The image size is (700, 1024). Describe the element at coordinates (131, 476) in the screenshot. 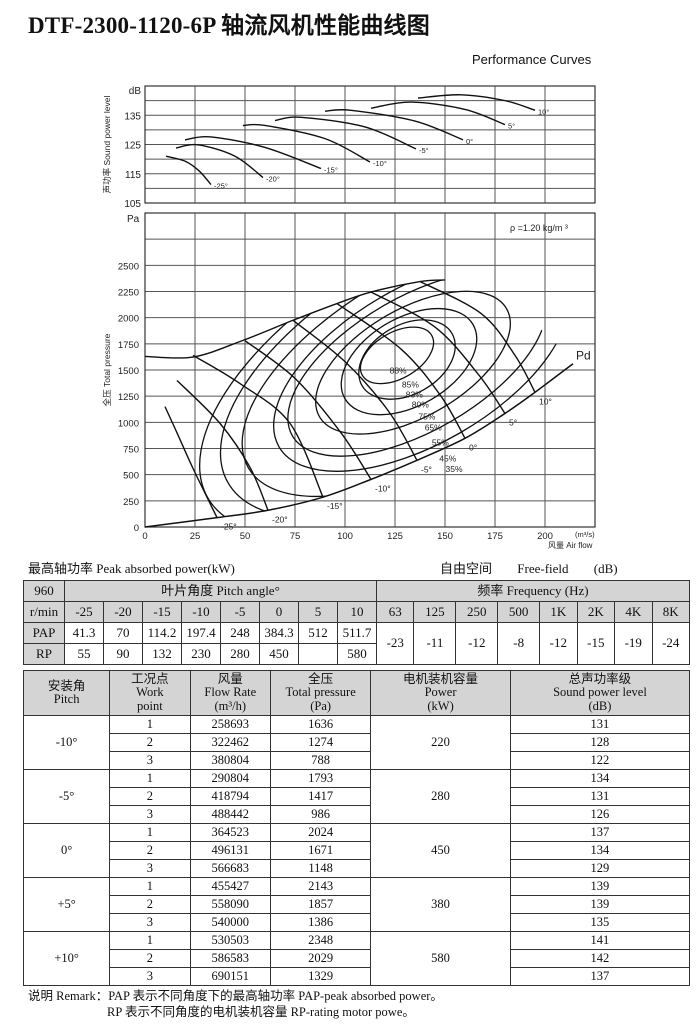

I see `y-tick-label: 500` at that location.